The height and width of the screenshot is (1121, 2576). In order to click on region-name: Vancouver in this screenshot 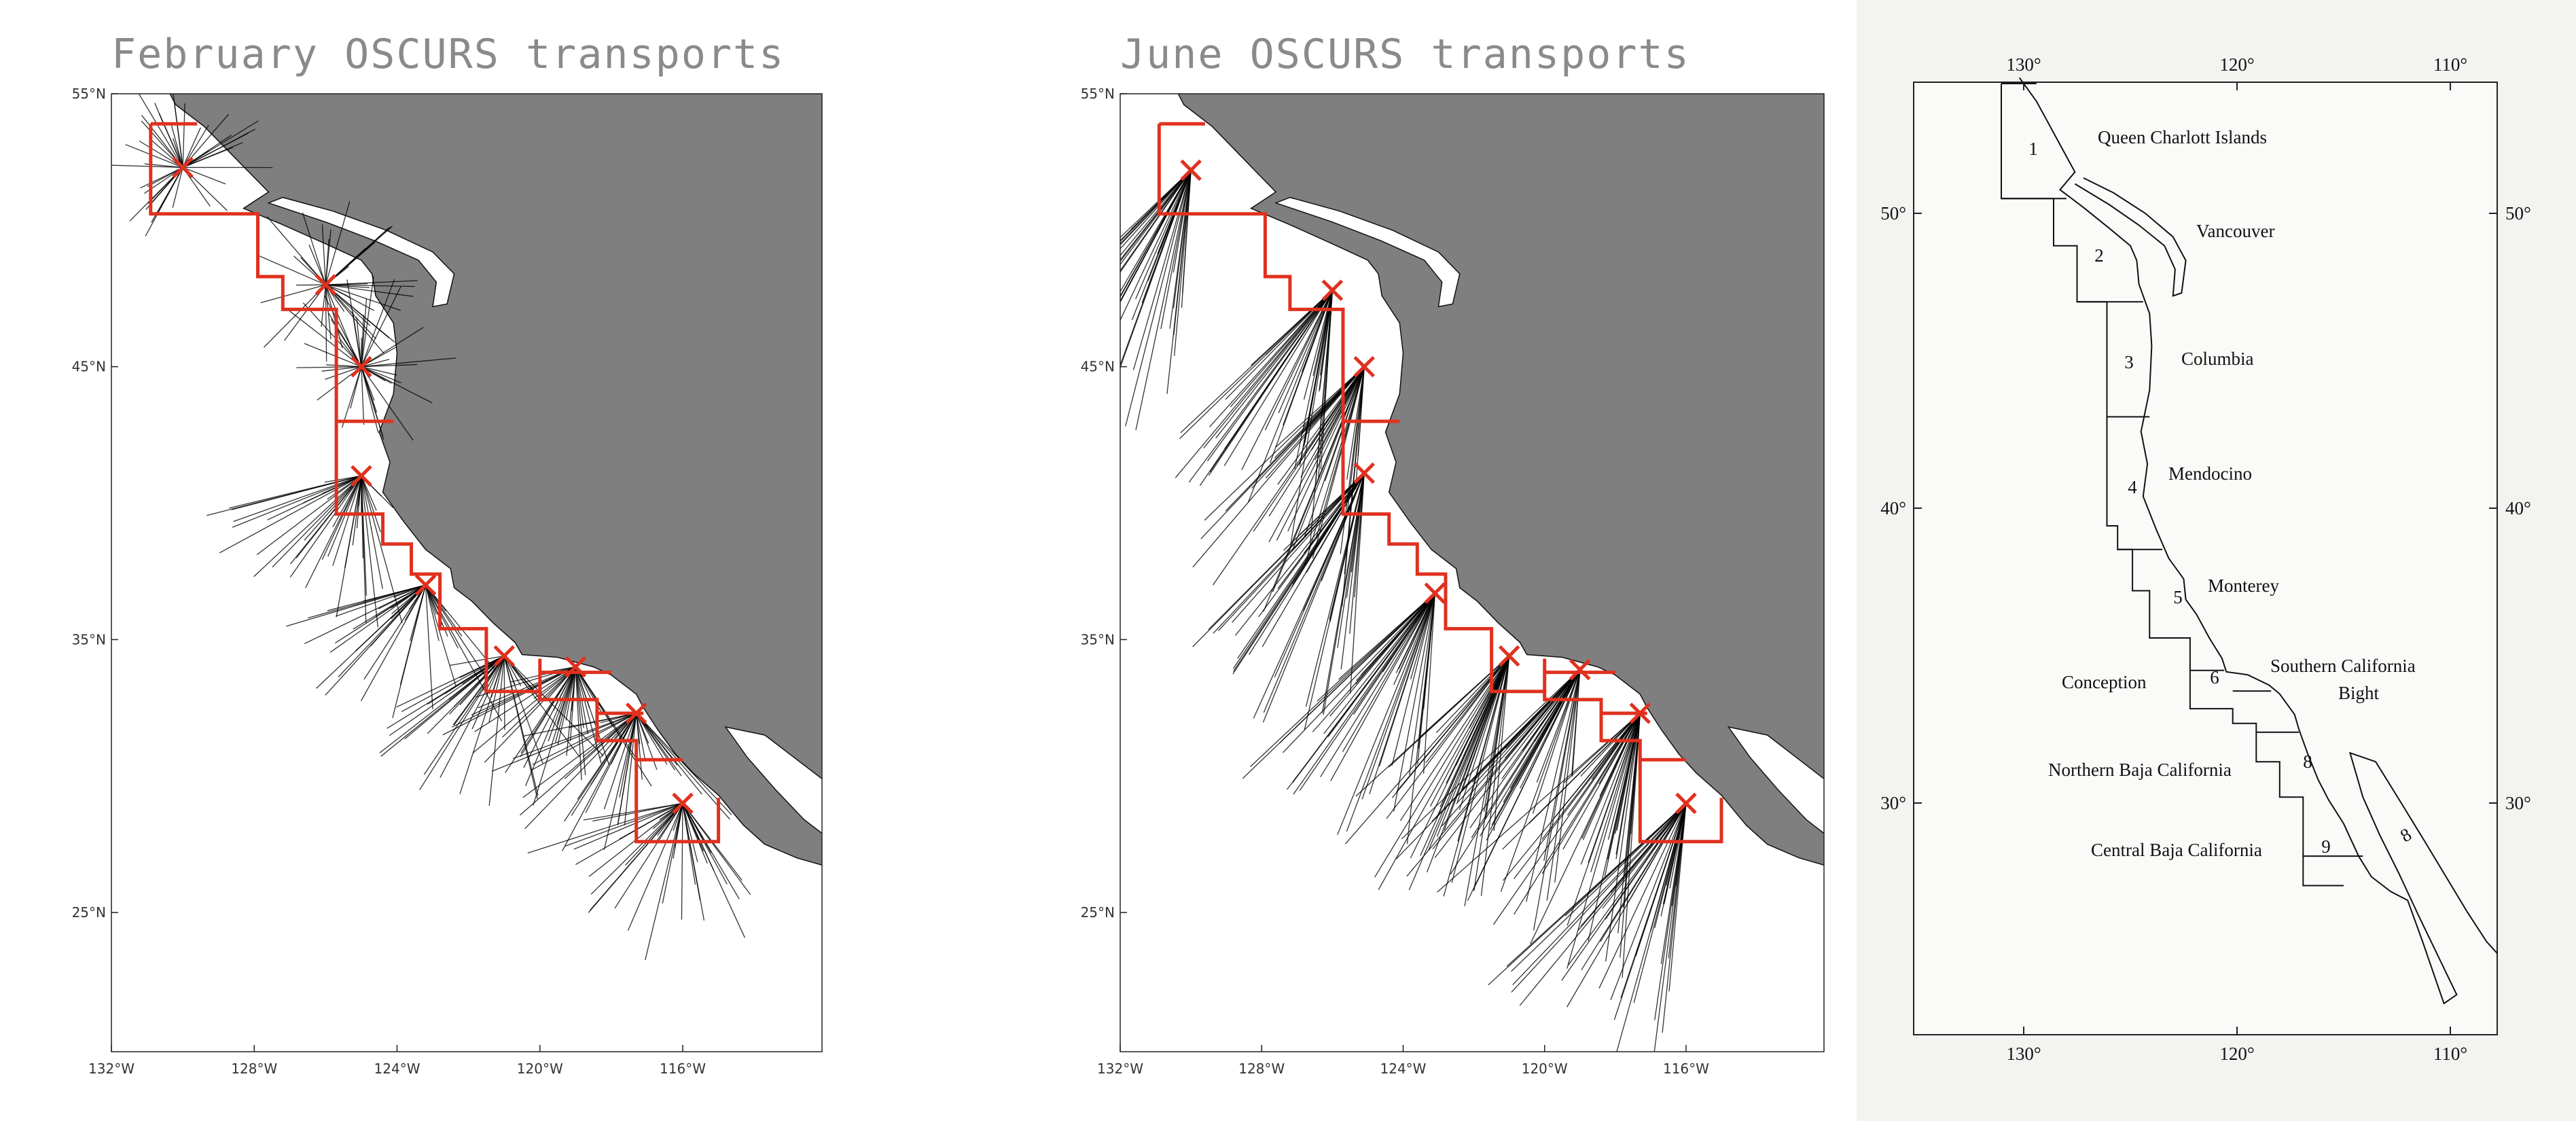, I will do `click(2235, 231)`.